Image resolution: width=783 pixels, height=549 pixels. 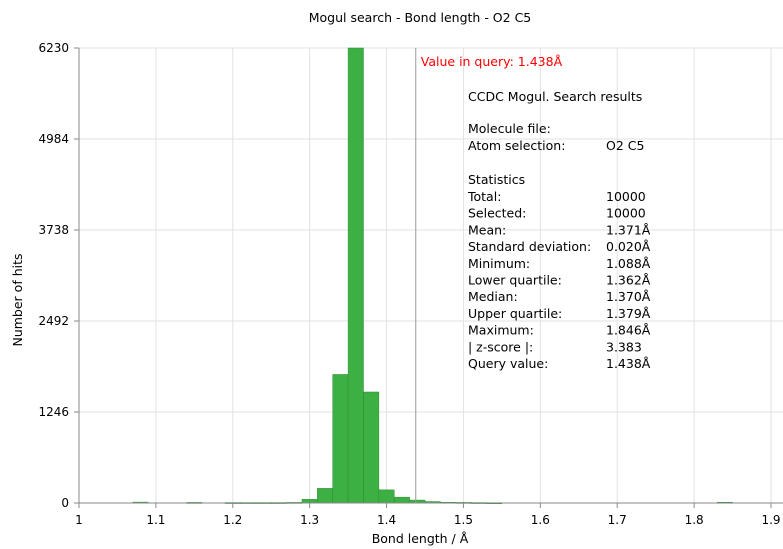 What do you see at coordinates (492, 61) in the screenshot?
I see `query-value-label: Value in query: 1.438Å` at bounding box center [492, 61].